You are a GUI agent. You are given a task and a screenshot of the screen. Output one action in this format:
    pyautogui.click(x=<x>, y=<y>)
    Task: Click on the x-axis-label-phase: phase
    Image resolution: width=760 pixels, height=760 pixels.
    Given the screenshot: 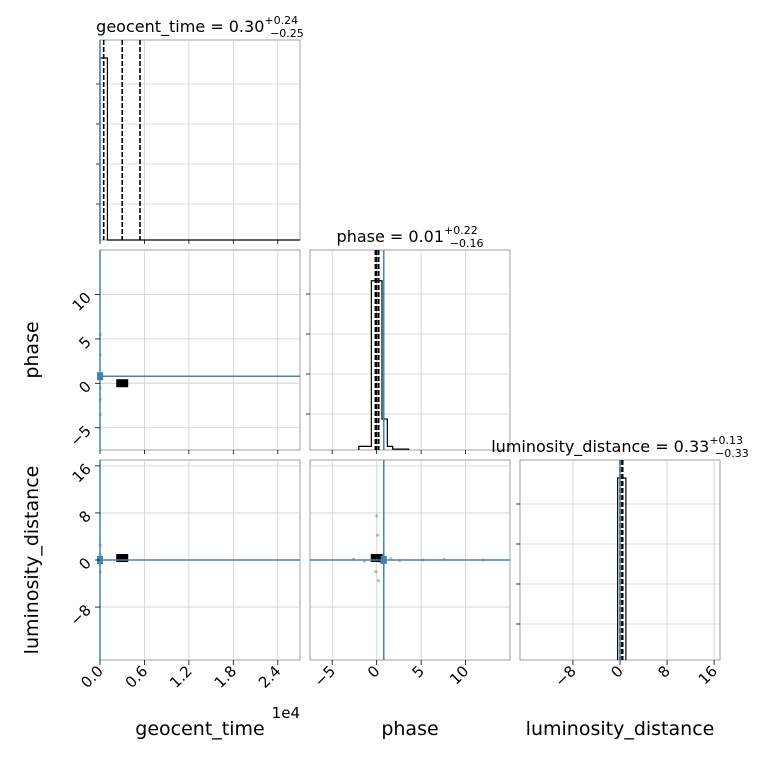 What is the action you would take?
    pyautogui.click(x=409, y=729)
    